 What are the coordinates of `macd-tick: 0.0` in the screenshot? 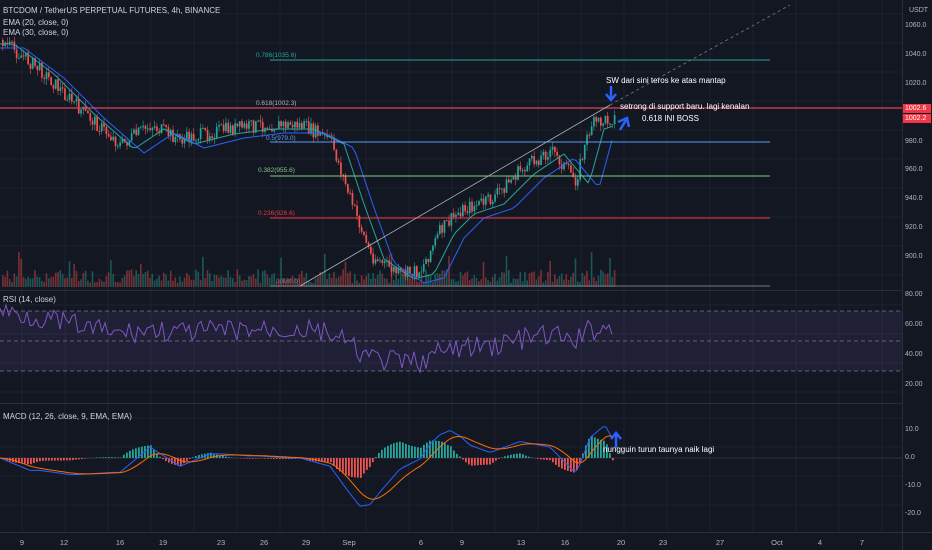 It's located at (910, 457).